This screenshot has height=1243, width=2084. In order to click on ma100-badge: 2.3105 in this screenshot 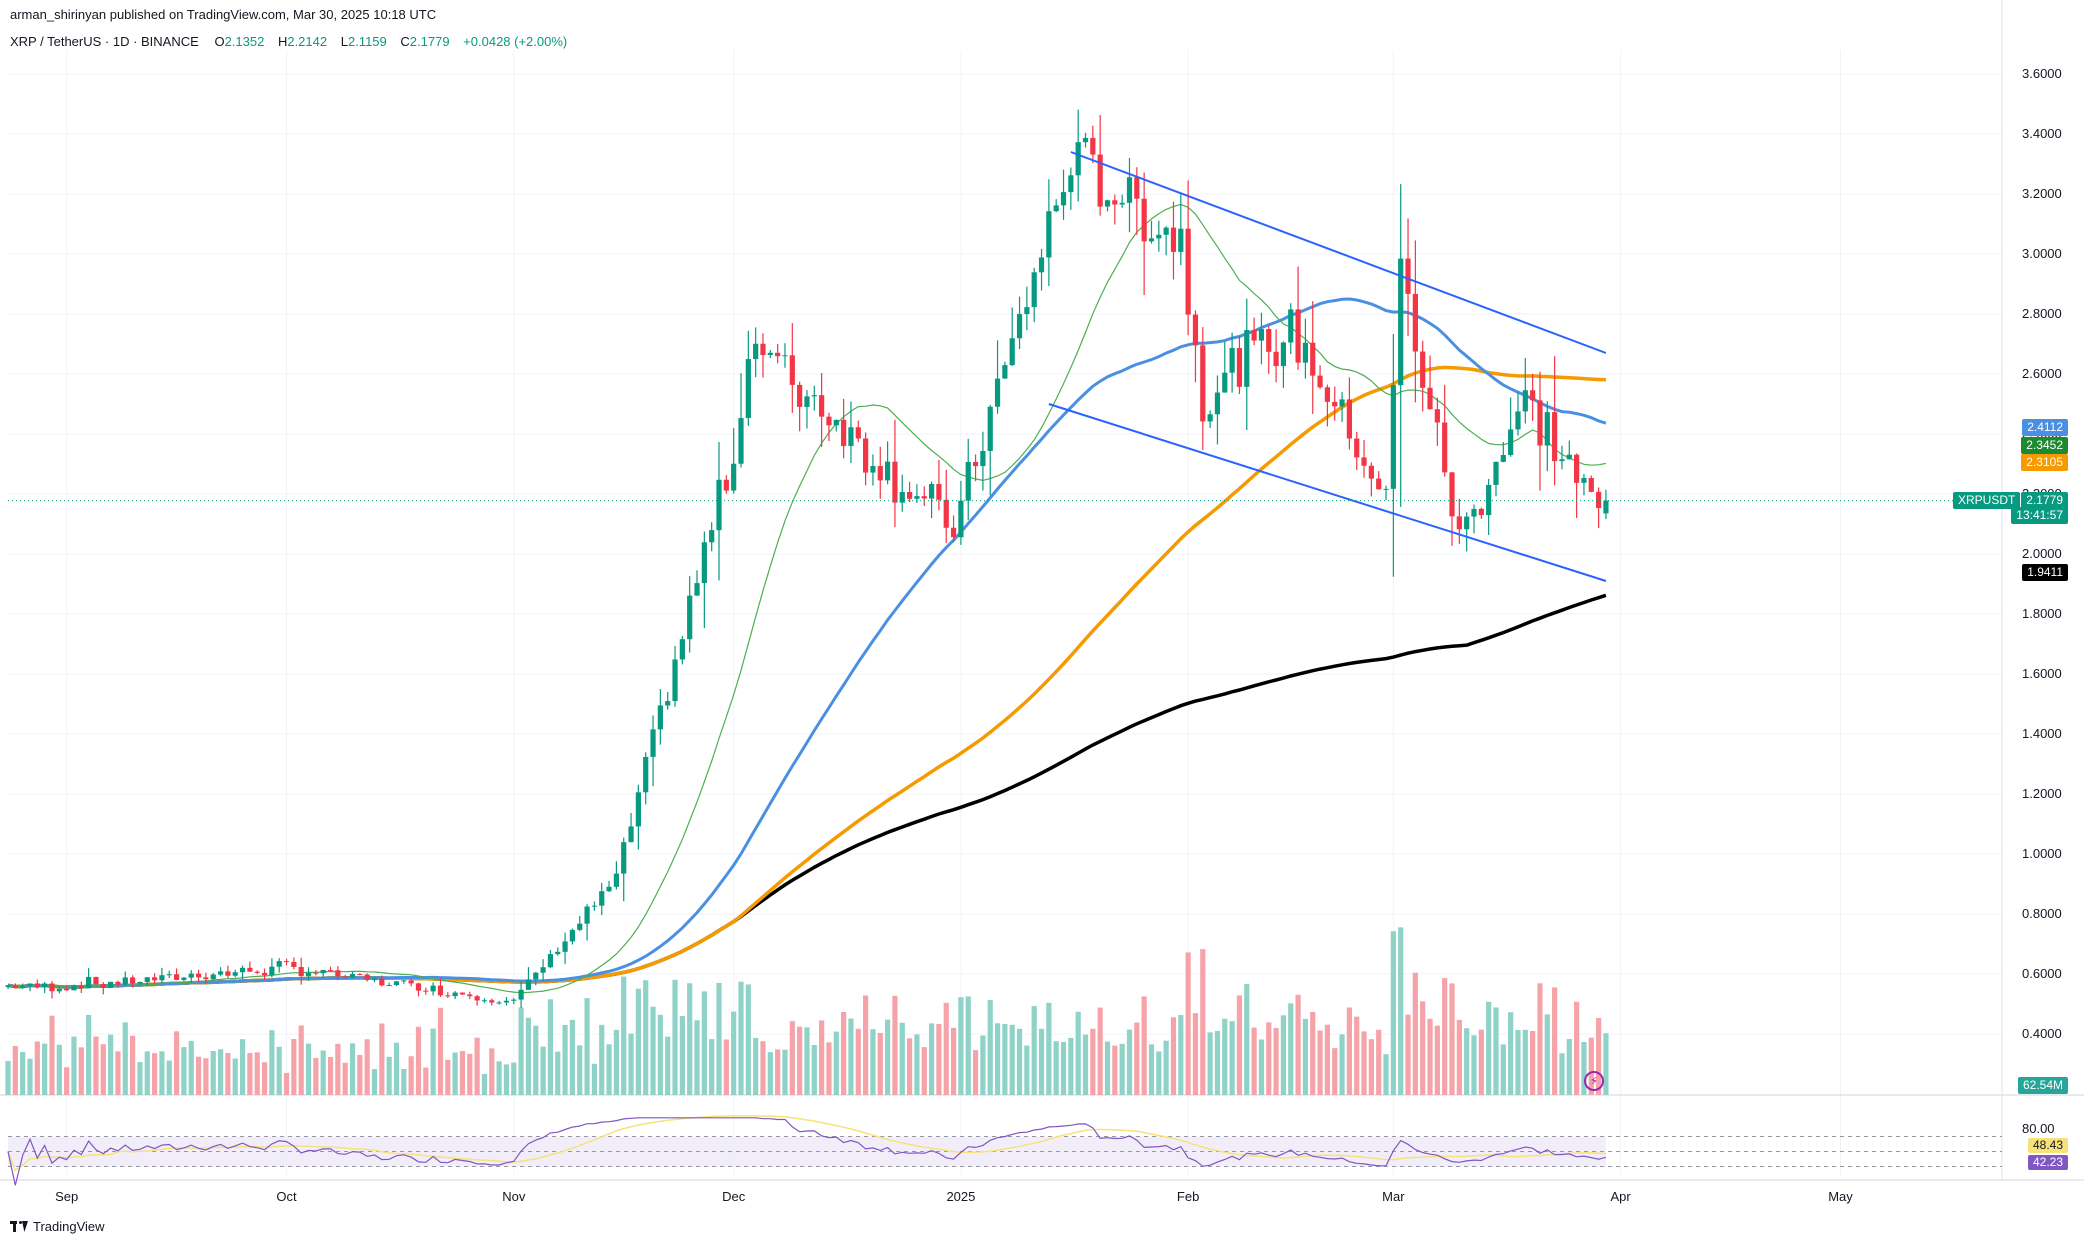, I will do `click(2044, 462)`.